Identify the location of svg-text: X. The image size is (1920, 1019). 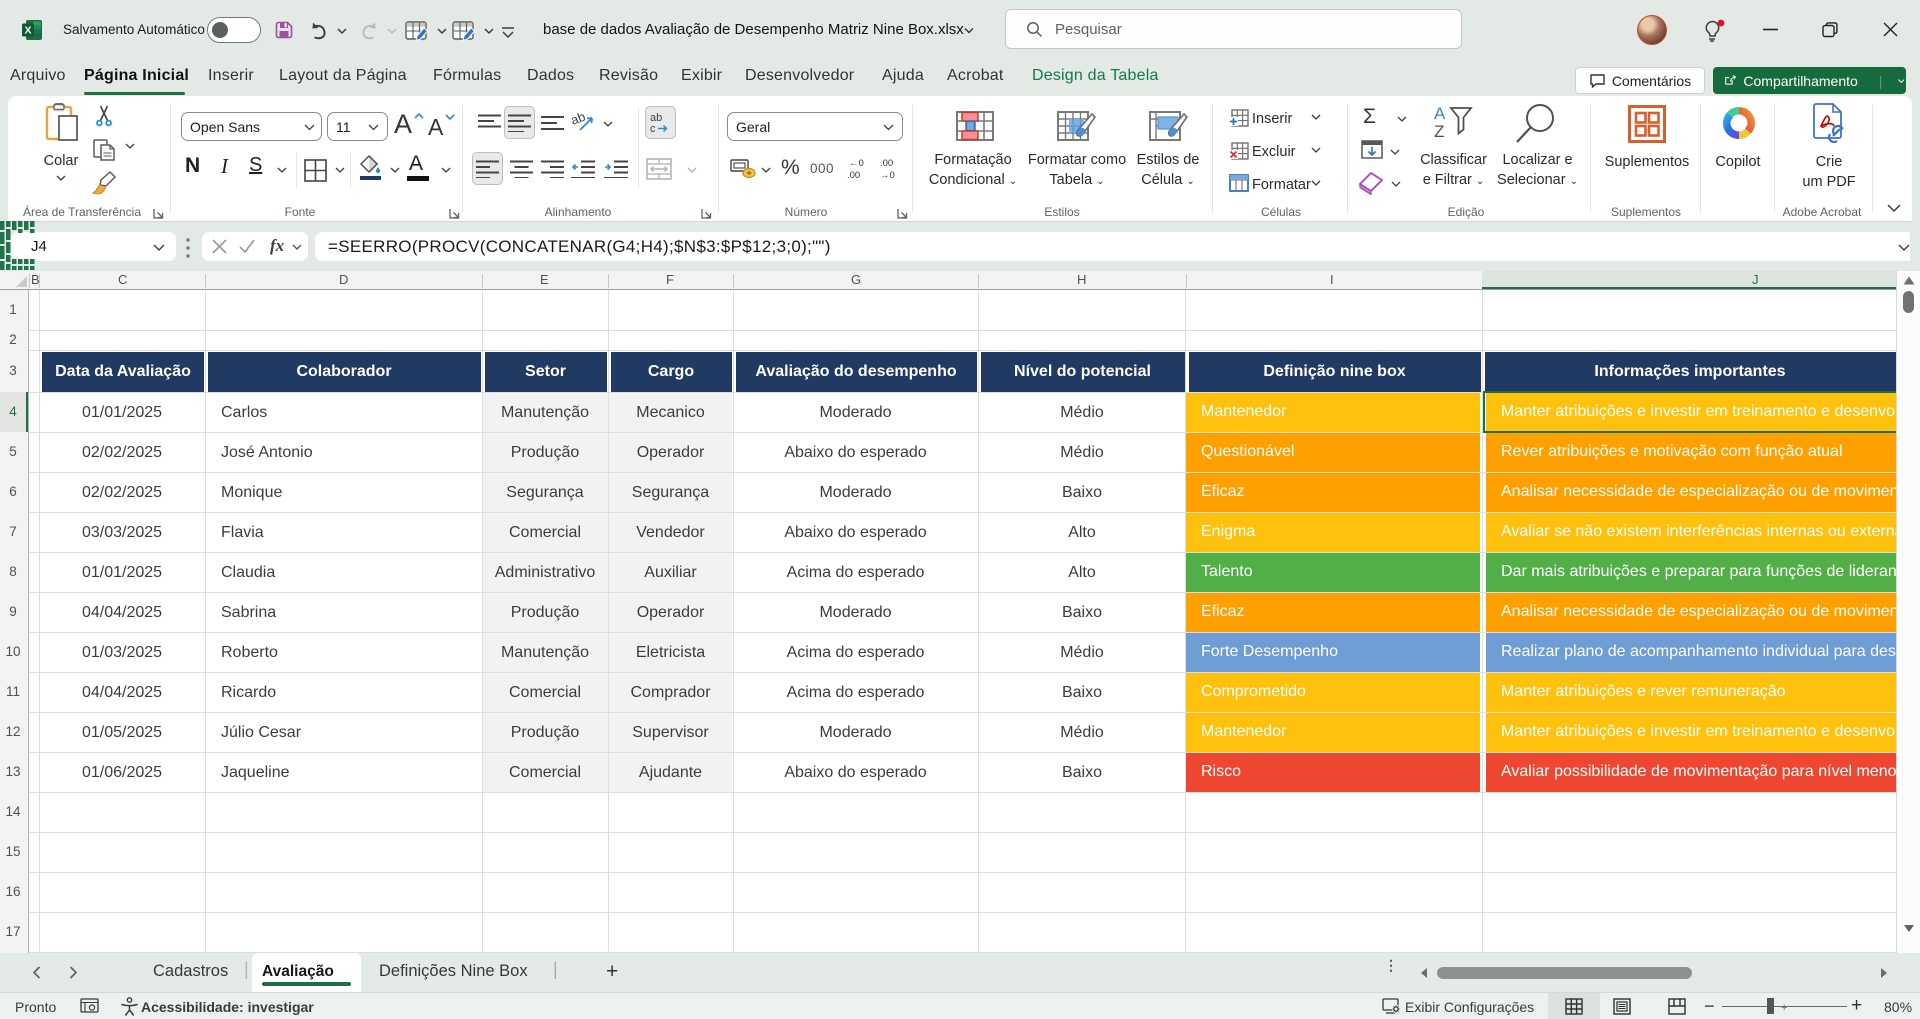
(27, 31).